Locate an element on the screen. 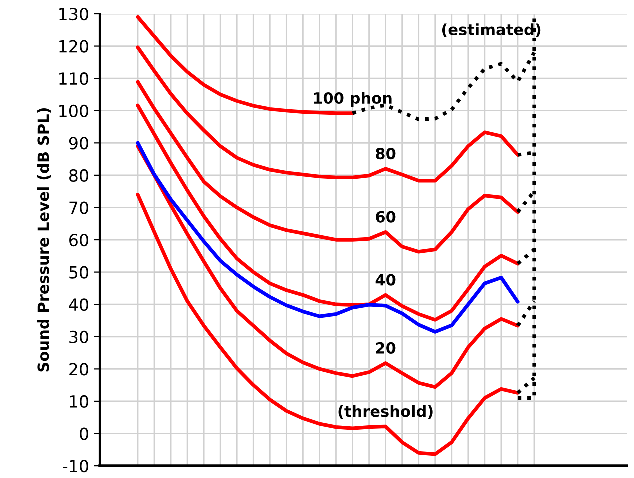 Image resolution: width=634 pixels, height=478 pixels. y-tick-label: 70 is located at coordinates (79, 208).